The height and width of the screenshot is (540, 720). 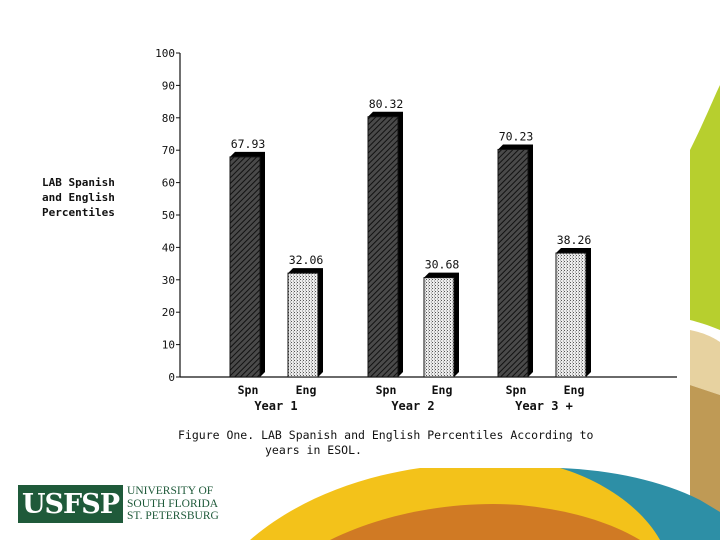 I want to click on bar-value-label: 32.06, so click(x=306, y=260).